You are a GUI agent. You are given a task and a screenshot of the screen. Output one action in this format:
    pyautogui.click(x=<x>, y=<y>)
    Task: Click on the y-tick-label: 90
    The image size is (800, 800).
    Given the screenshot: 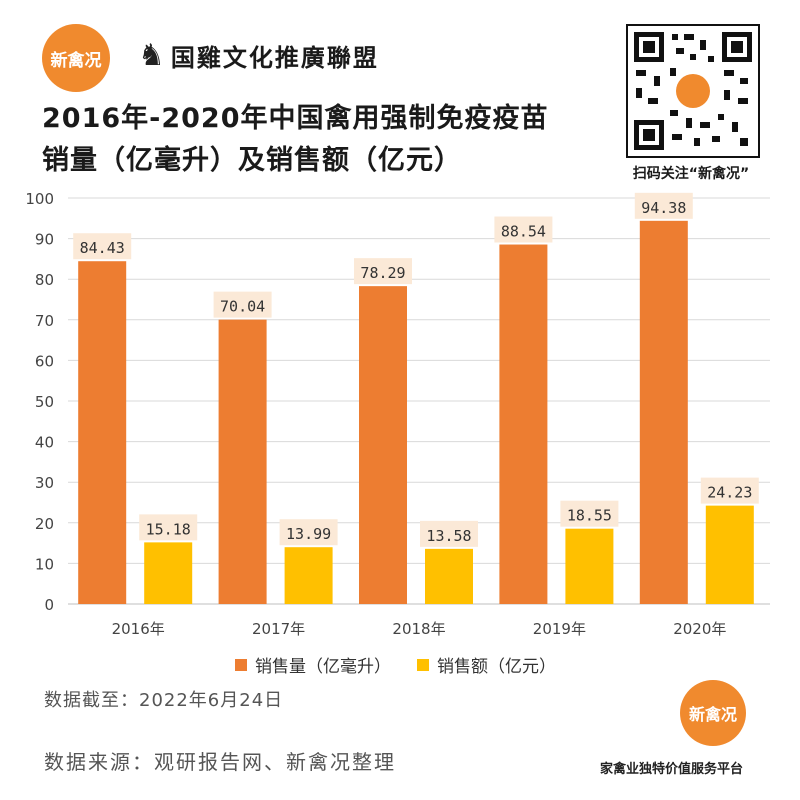 What is the action you would take?
    pyautogui.click(x=44, y=240)
    